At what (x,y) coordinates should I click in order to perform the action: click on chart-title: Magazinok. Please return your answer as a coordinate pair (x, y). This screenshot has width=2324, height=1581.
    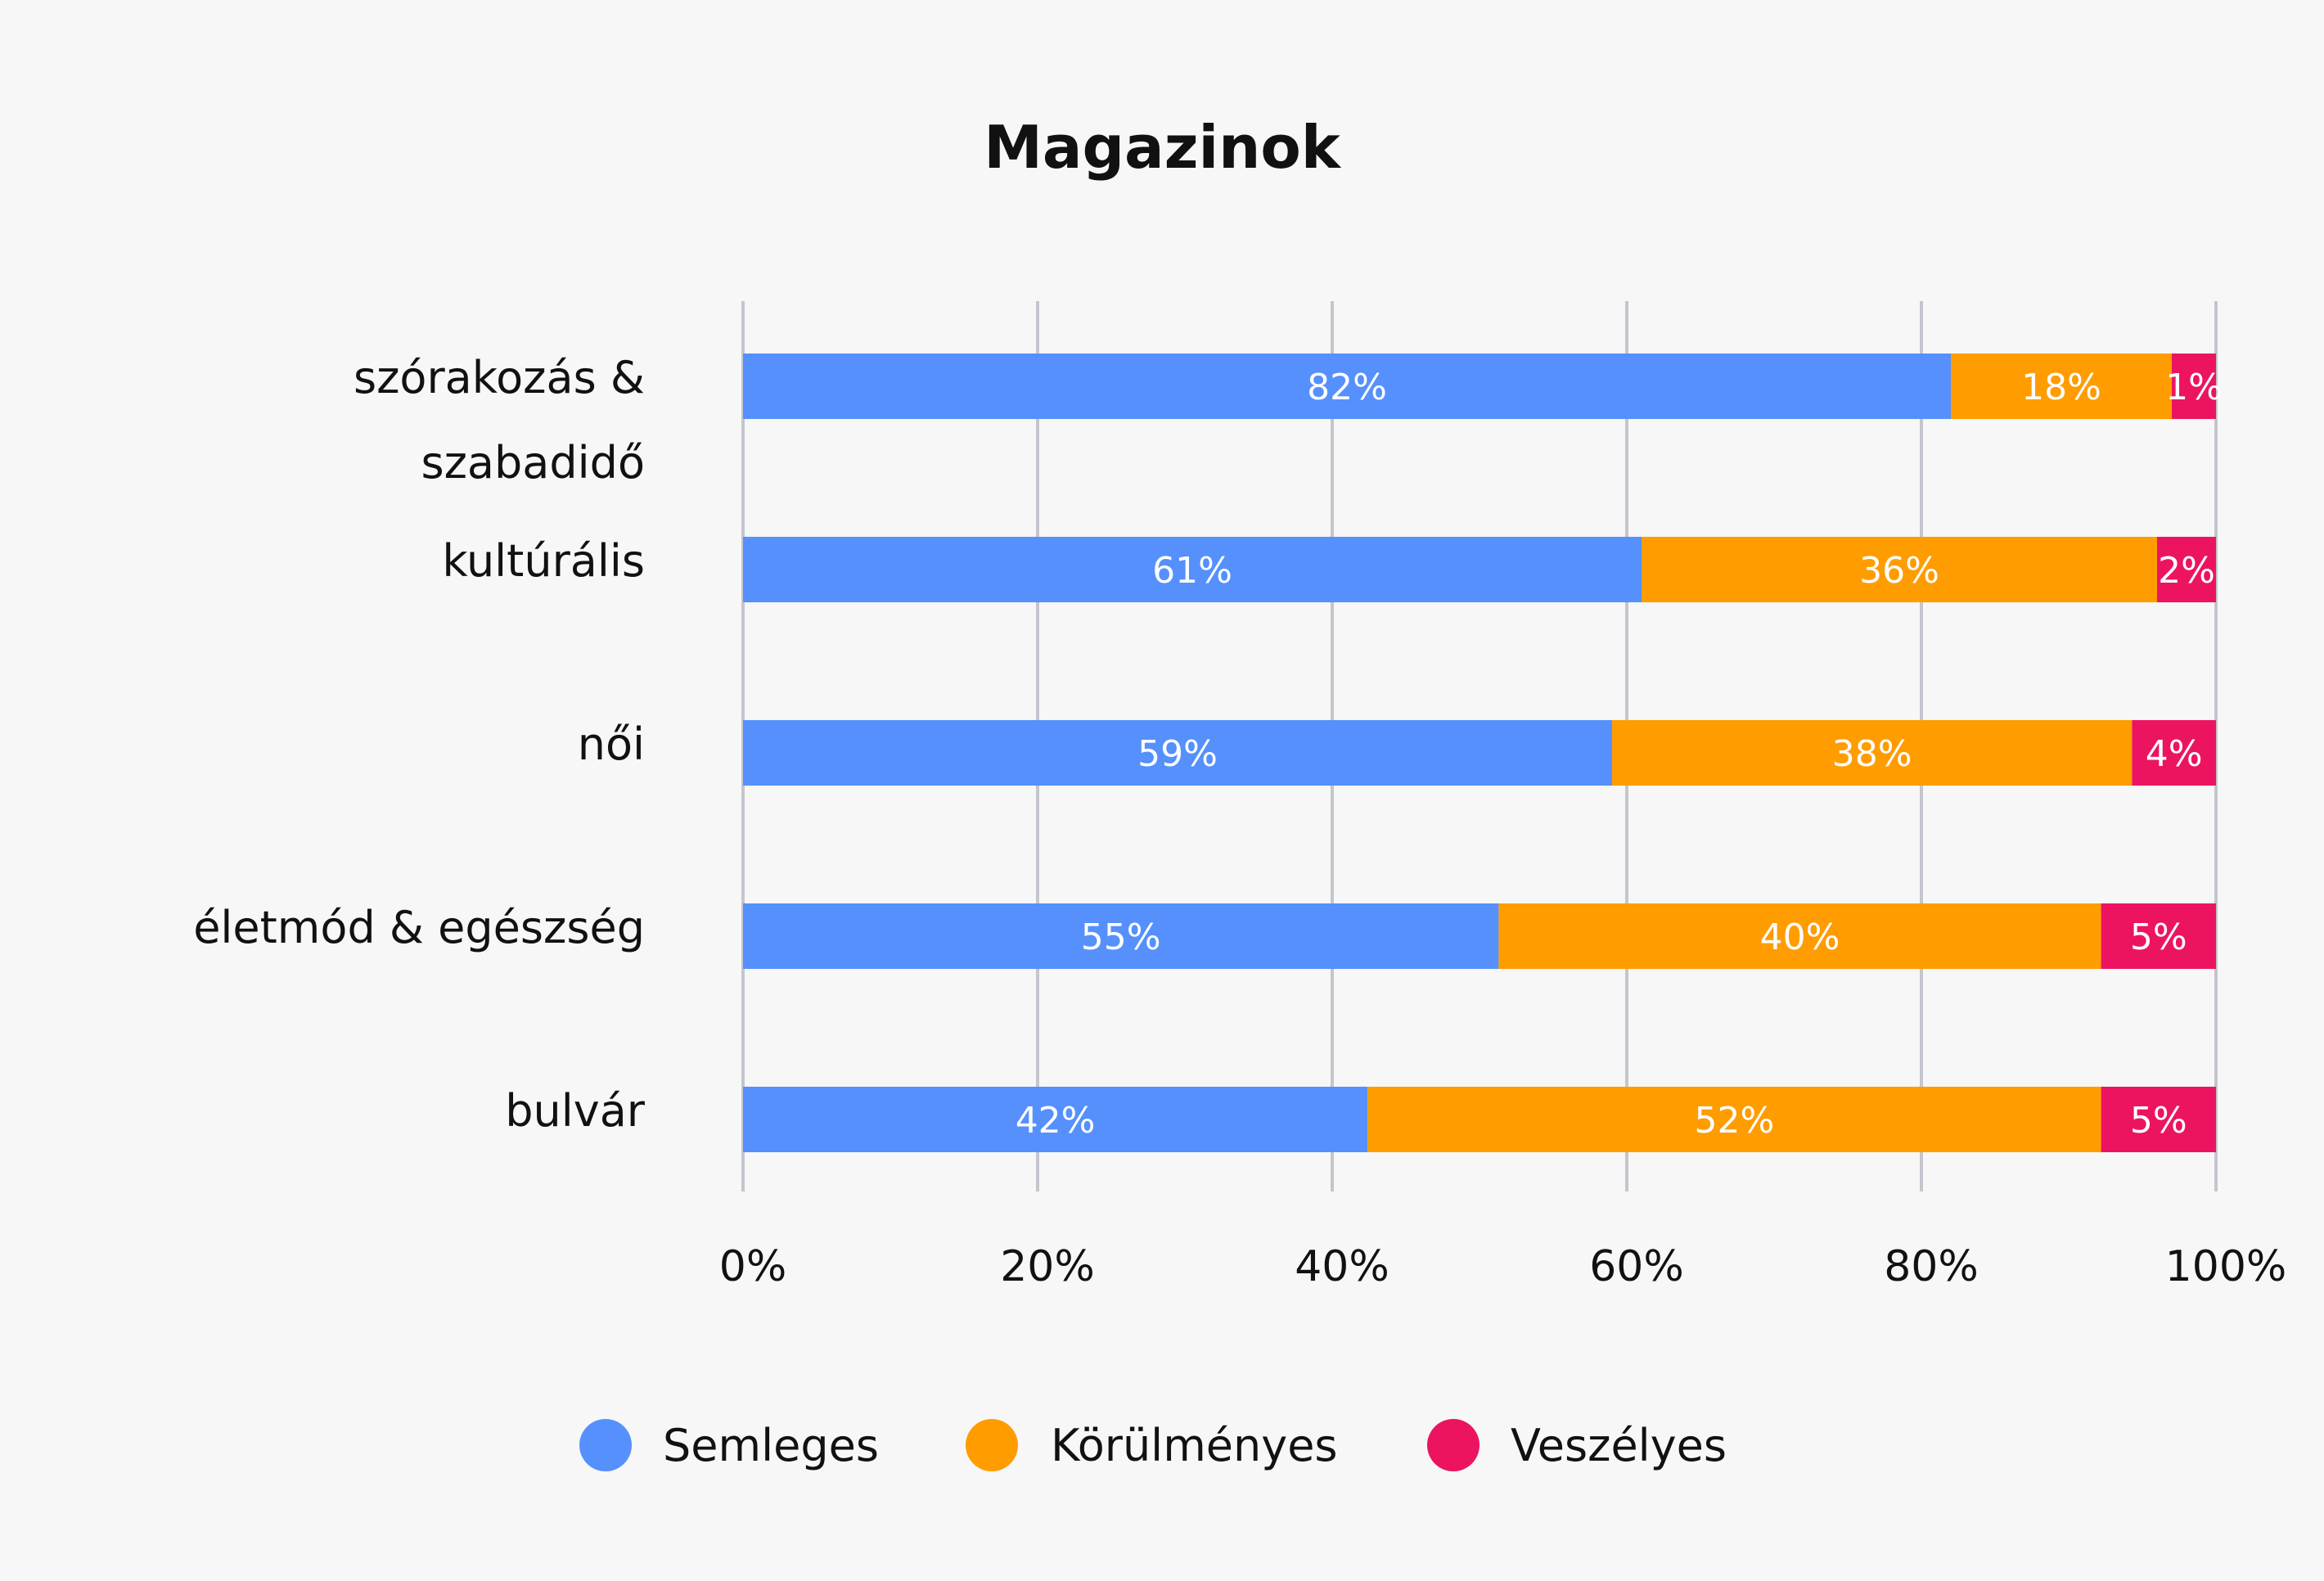
    Looking at the image, I should click on (1163, 147).